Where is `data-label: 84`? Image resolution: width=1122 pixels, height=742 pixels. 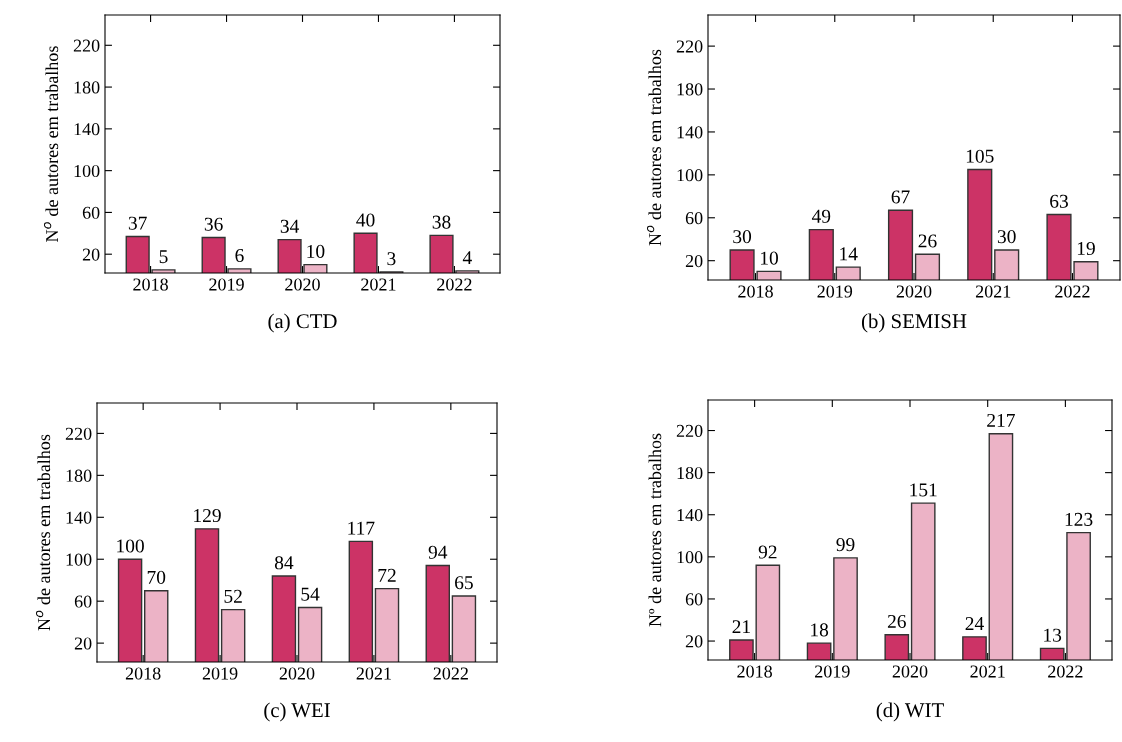 data-label: 84 is located at coordinates (284, 563).